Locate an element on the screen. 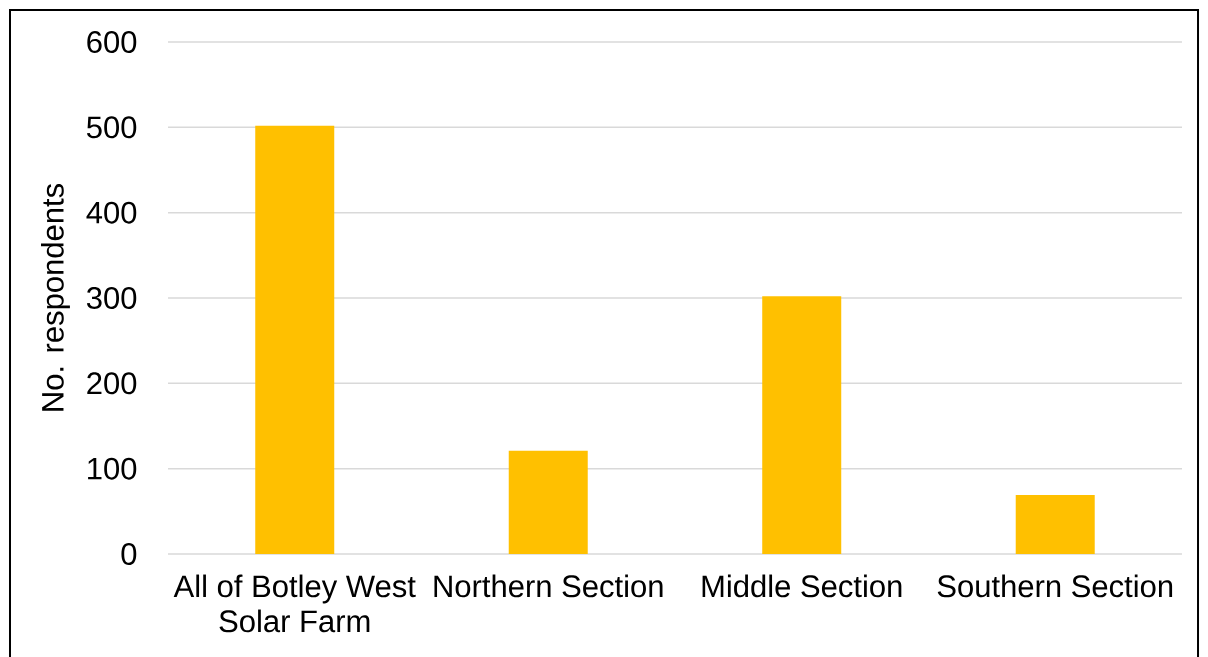 This screenshot has width=1208, height=657. y-tick-label: 500 is located at coordinates (111, 127).